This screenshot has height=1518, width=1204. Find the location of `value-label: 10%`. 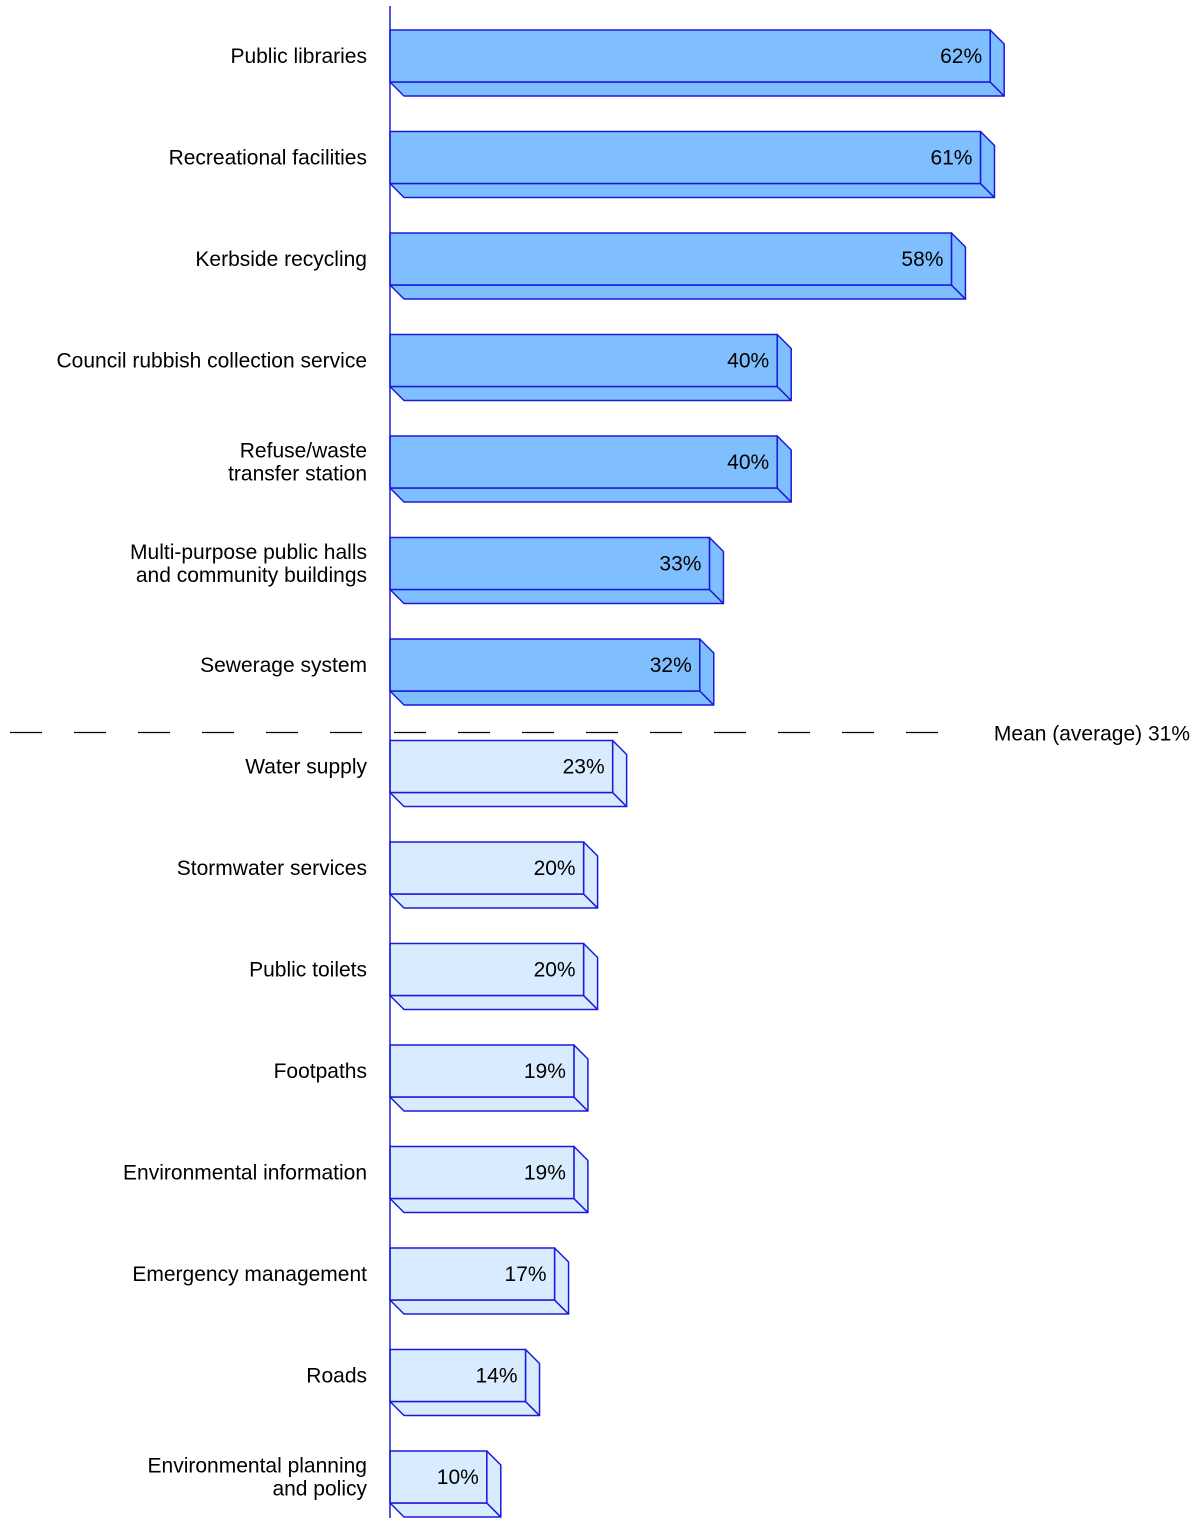

value-label: 10% is located at coordinates (458, 1477).